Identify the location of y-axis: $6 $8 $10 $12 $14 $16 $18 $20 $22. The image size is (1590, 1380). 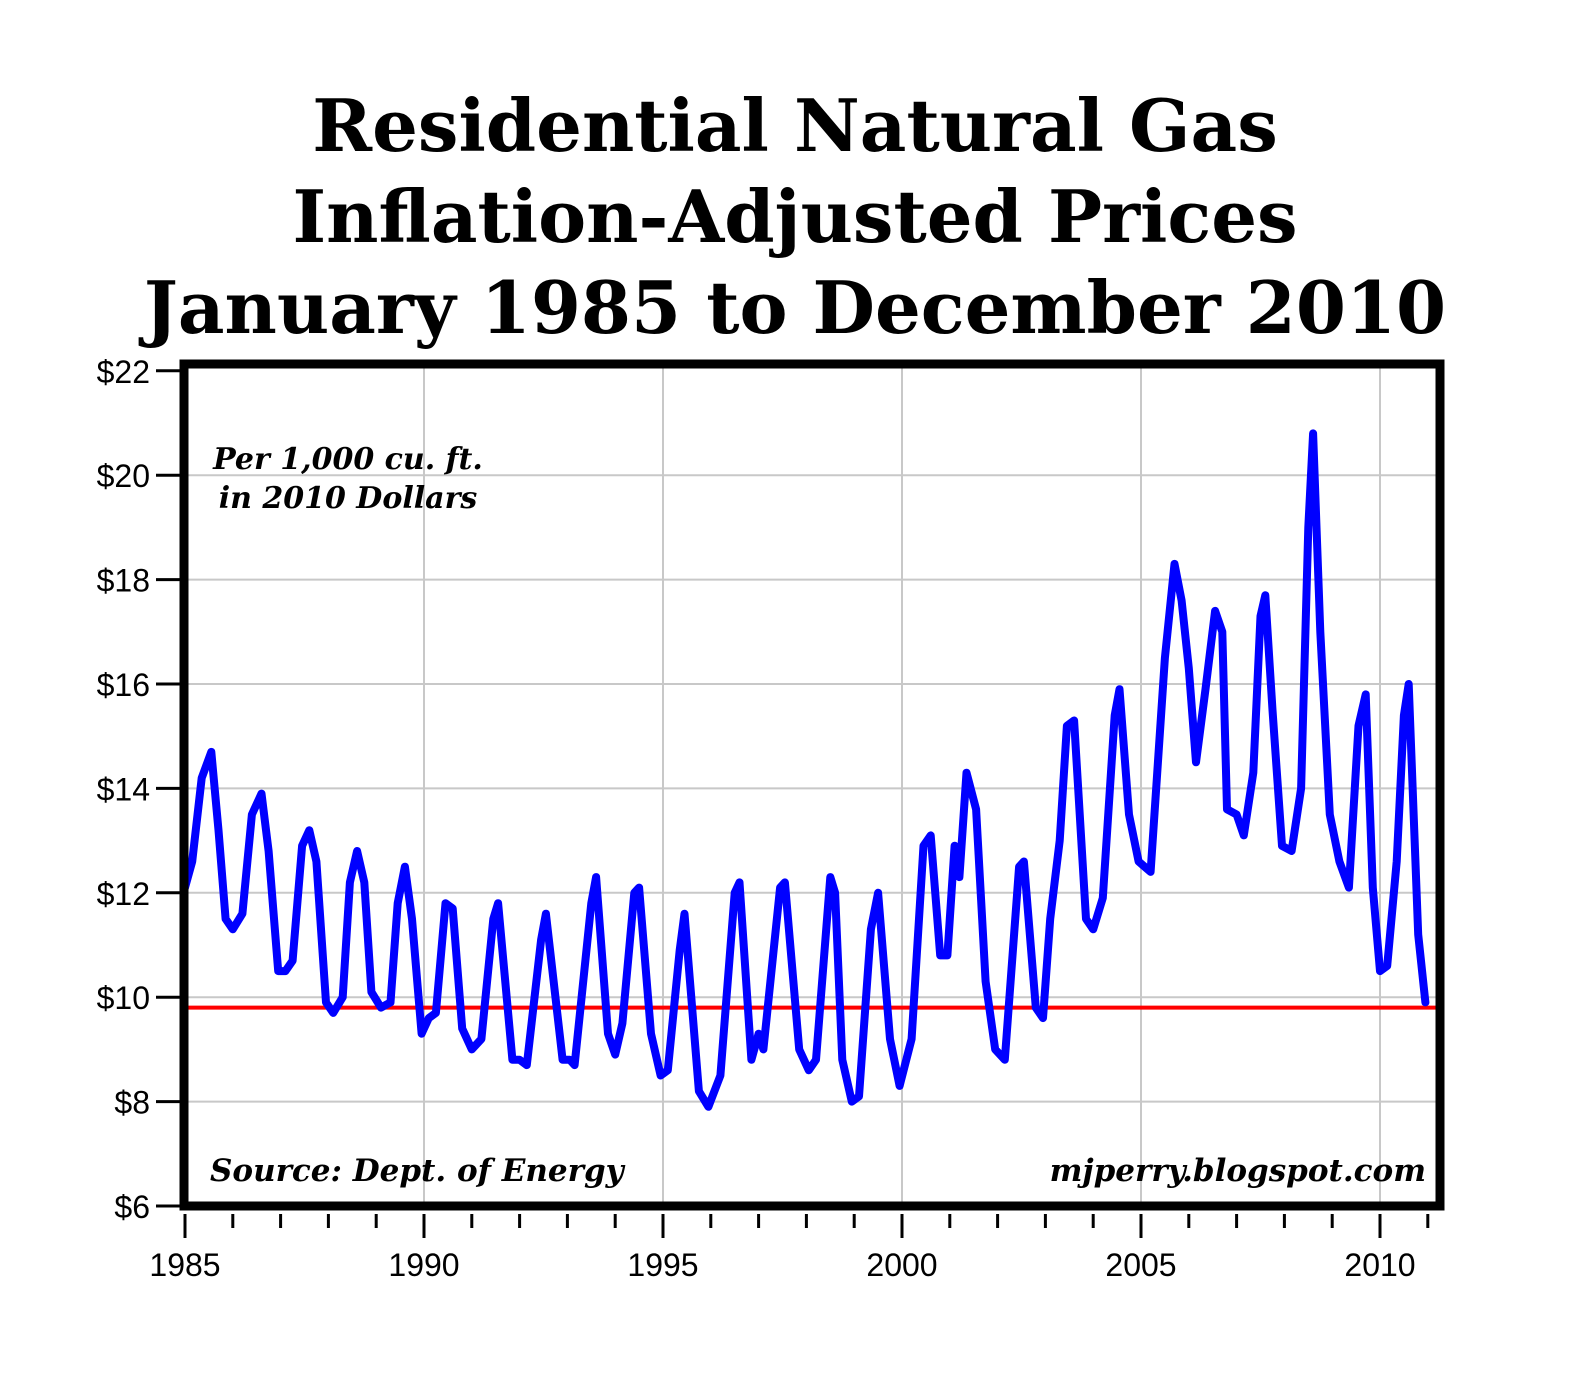
(138, 789).